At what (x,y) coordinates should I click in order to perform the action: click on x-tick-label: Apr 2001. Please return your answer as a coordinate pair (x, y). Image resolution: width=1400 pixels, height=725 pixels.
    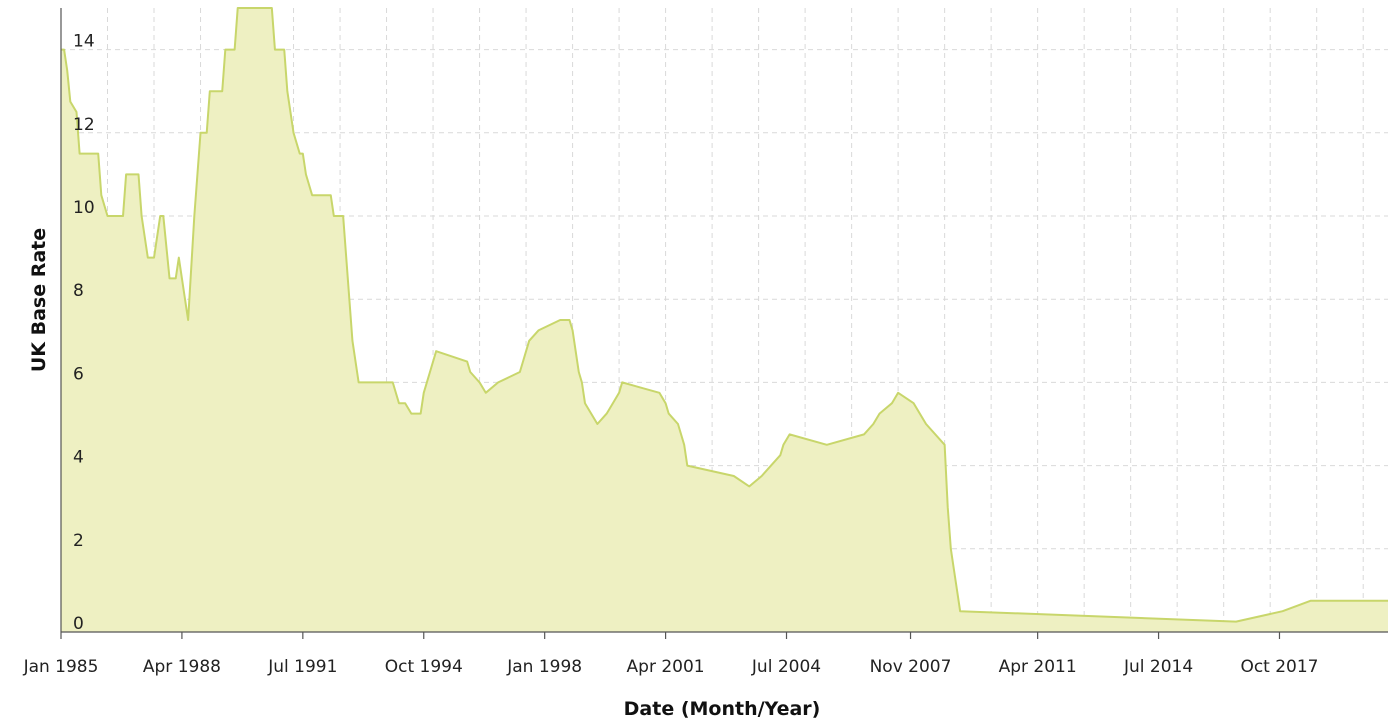
    Looking at the image, I should click on (666, 667).